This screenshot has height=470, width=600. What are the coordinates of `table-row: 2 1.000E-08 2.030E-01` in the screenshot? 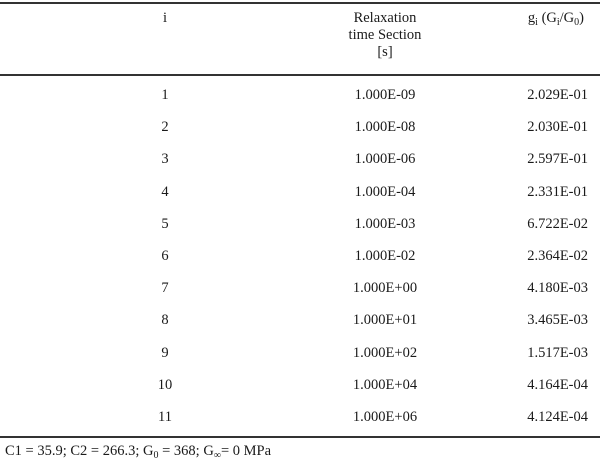 It's located at (300, 133).